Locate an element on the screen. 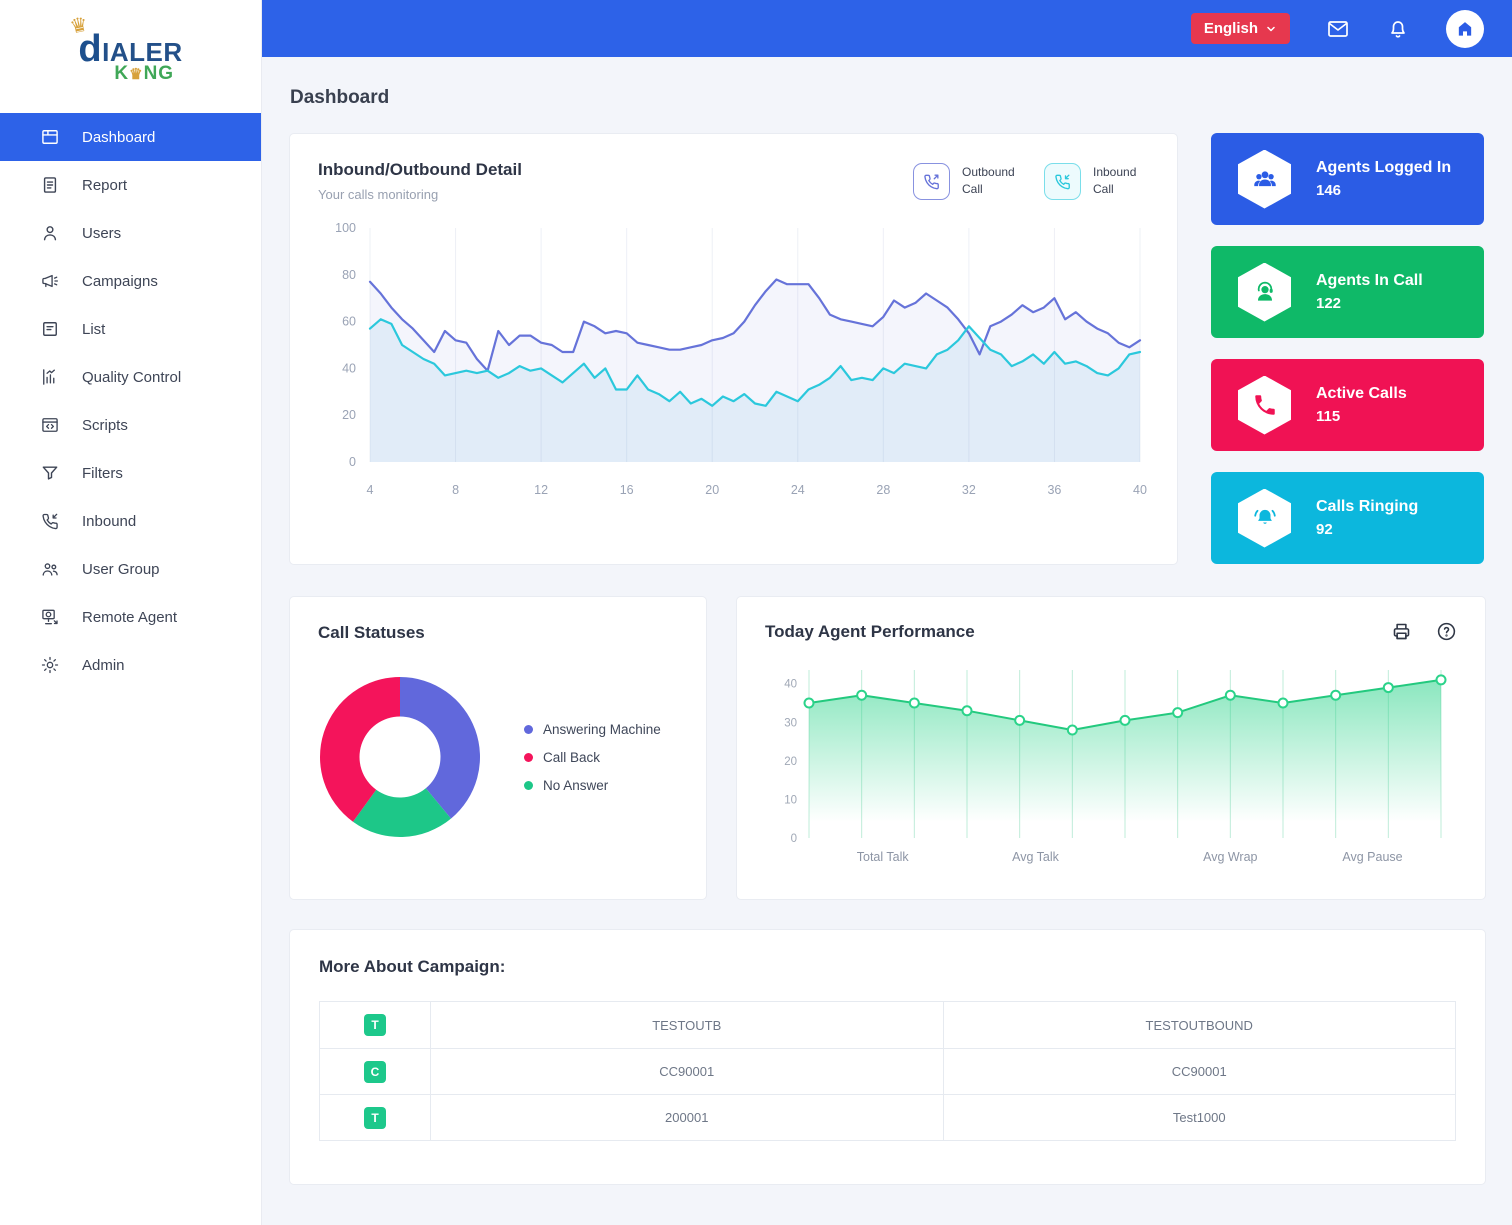 This screenshot has height=1225, width=1512. chevron-down-icon is located at coordinates (1271, 28).